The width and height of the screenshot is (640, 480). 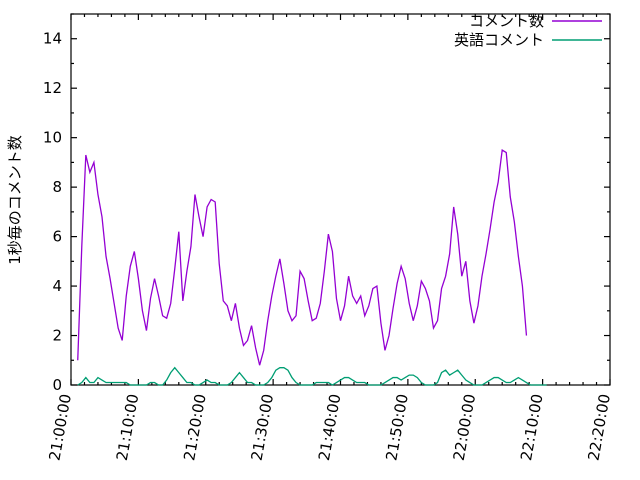 I want to click on y-tick-label: 12, so click(x=52, y=88).